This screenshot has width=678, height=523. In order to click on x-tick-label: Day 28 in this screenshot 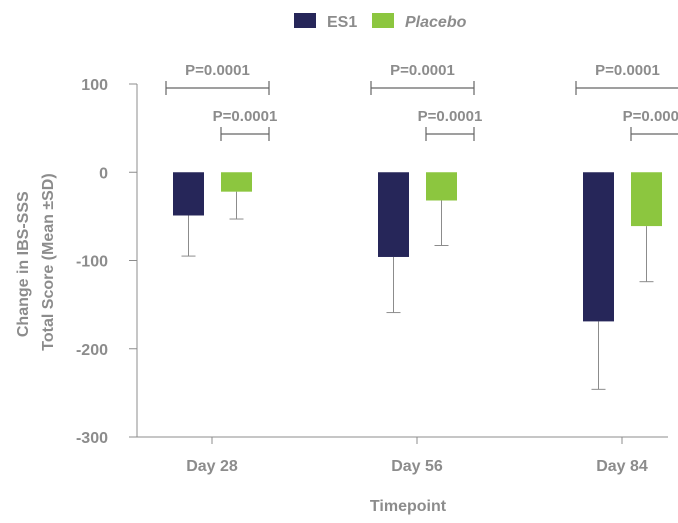, I will do `click(212, 466)`.